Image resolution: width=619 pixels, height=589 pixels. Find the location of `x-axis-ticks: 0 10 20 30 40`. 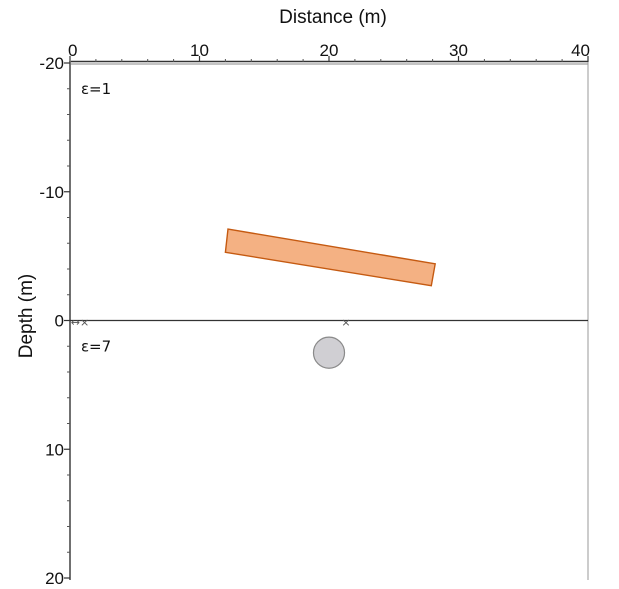

x-axis-ticks: 0 10 20 30 40 is located at coordinates (329, 51).